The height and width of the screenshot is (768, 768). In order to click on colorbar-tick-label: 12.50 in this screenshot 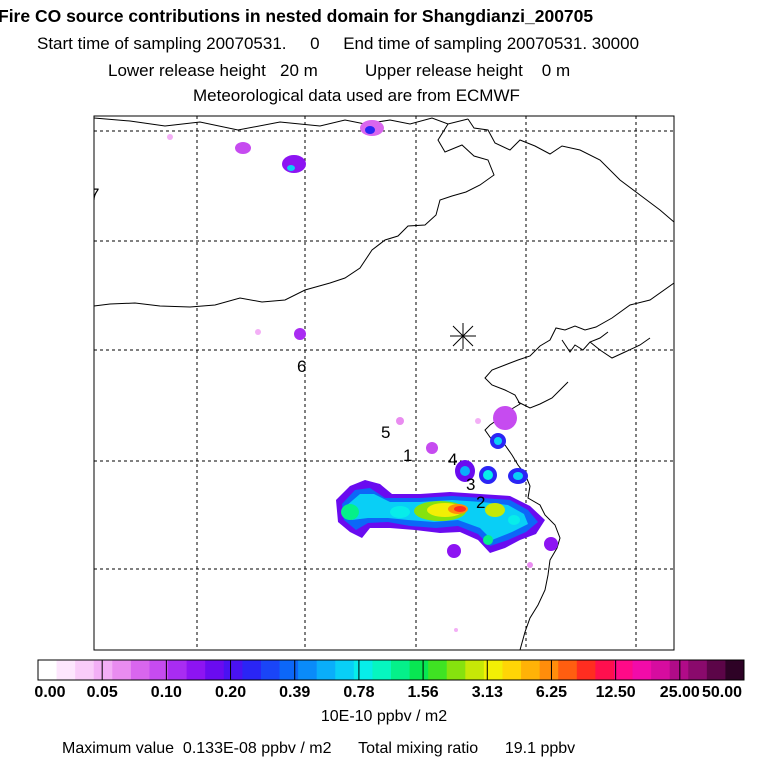, I will do `click(615, 692)`.